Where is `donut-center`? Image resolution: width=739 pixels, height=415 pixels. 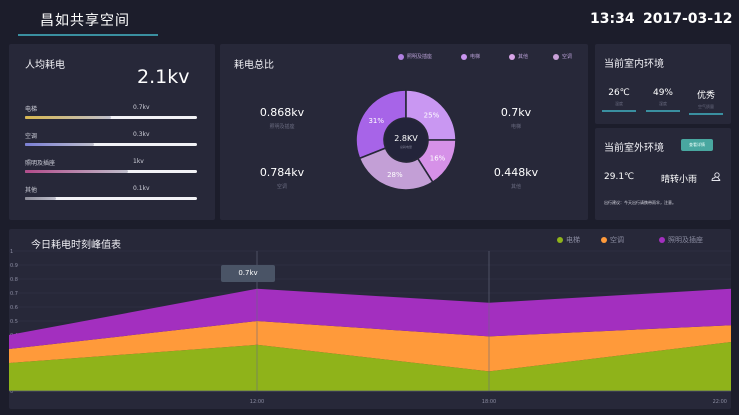 donut-center is located at coordinates (406, 140).